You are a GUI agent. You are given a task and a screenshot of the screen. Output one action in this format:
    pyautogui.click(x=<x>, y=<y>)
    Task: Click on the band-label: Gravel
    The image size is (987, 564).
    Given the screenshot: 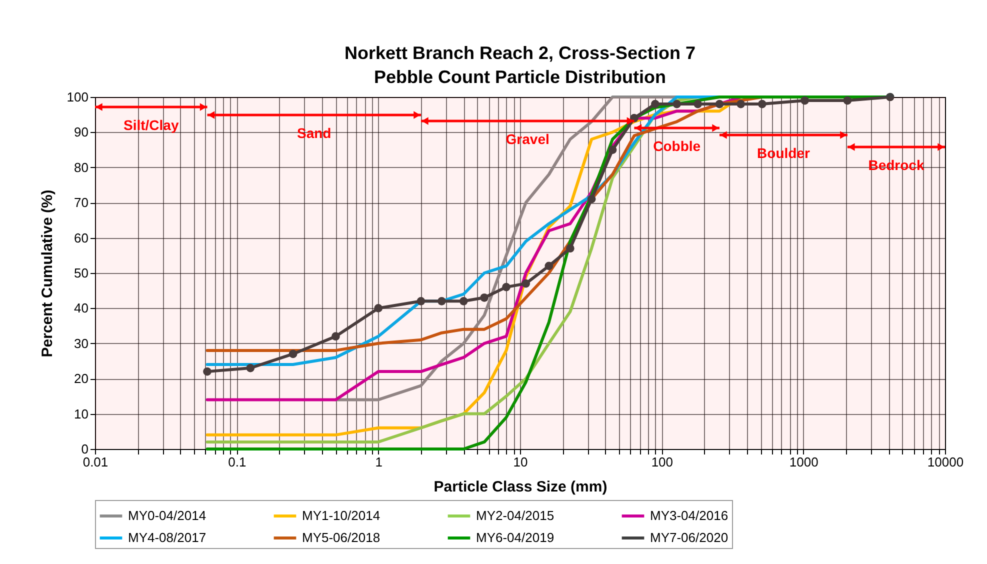 What is the action you would take?
    pyautogui.click(x=528, y=139)
    